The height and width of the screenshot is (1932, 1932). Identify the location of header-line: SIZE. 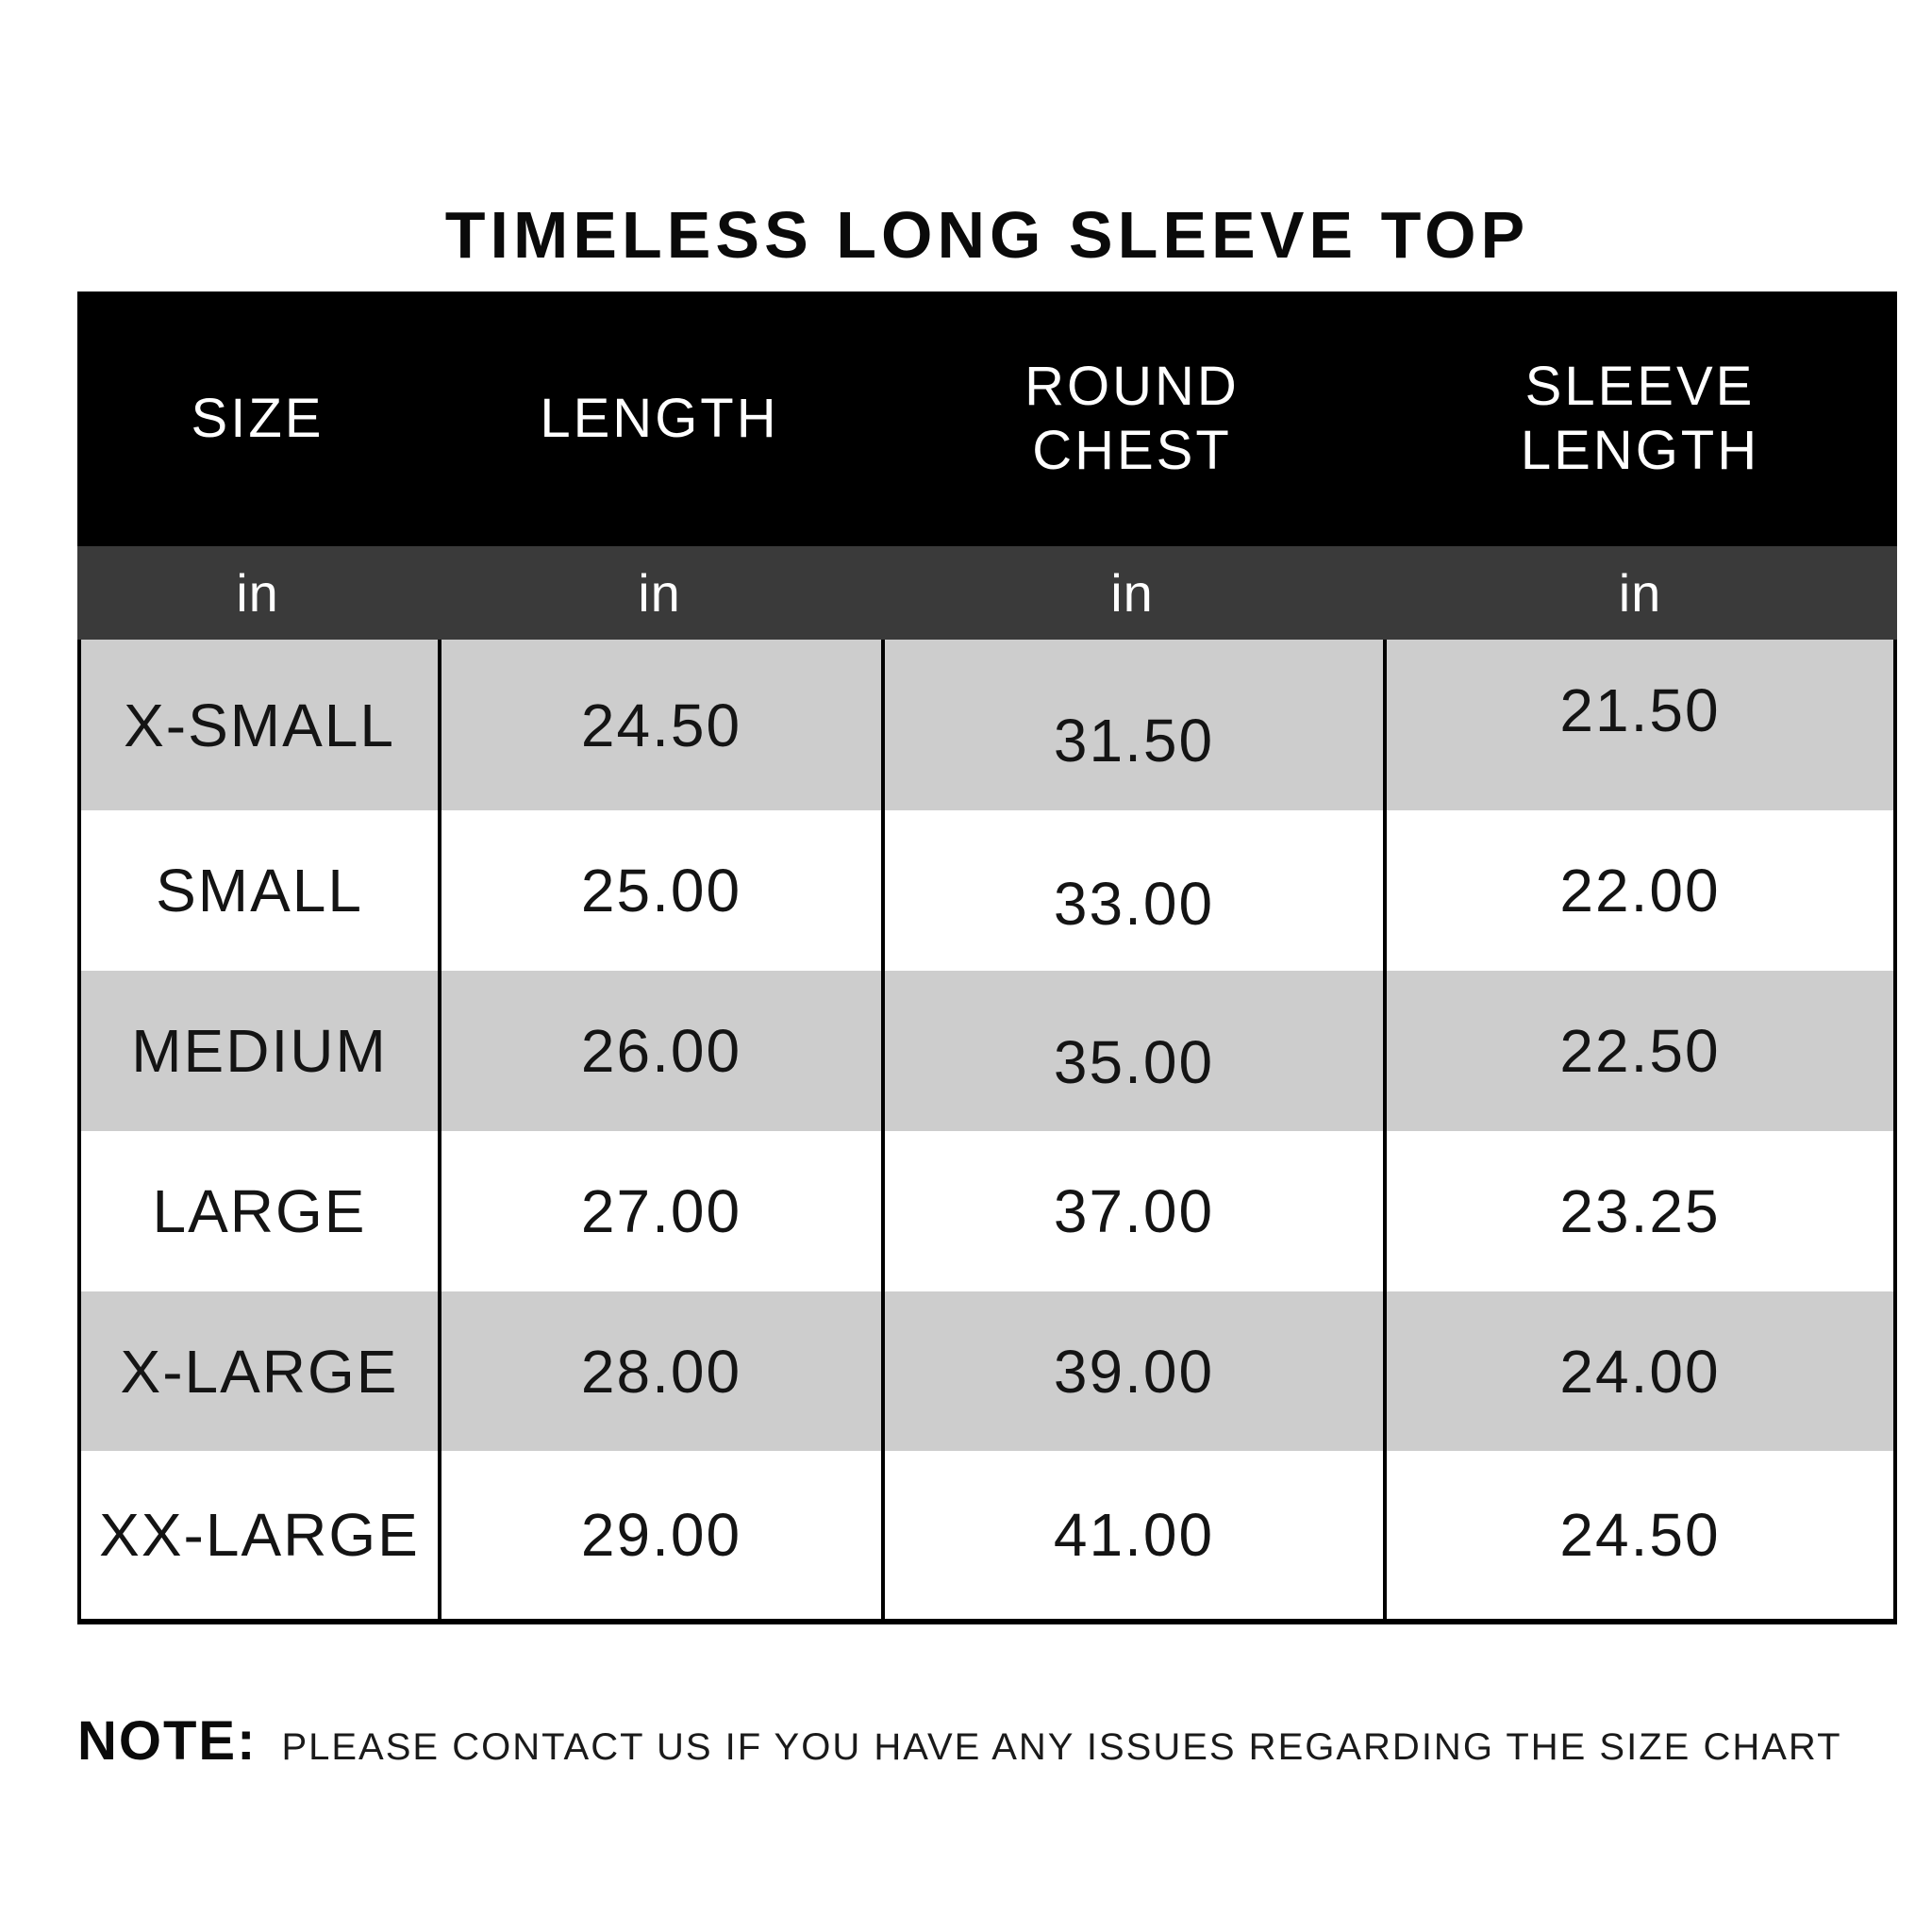
(258, 418).